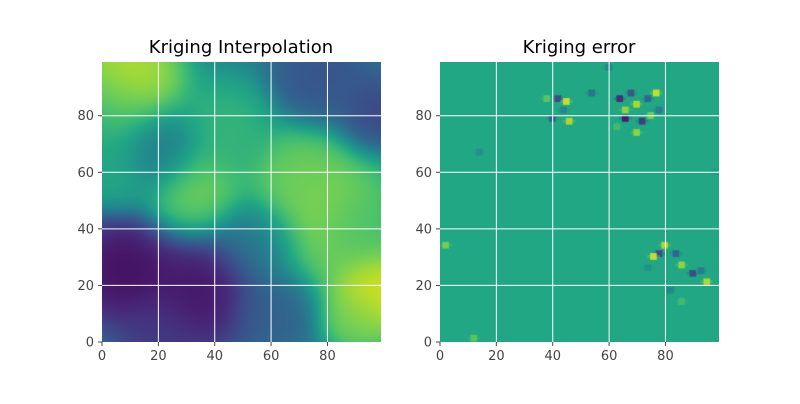 Image resolution: width=800 pixels, height=404 pixels. Describe the element at coordinates (241, 47) in the screenshot. I see `interpolation-title: Kriging Interpolation` at that location.